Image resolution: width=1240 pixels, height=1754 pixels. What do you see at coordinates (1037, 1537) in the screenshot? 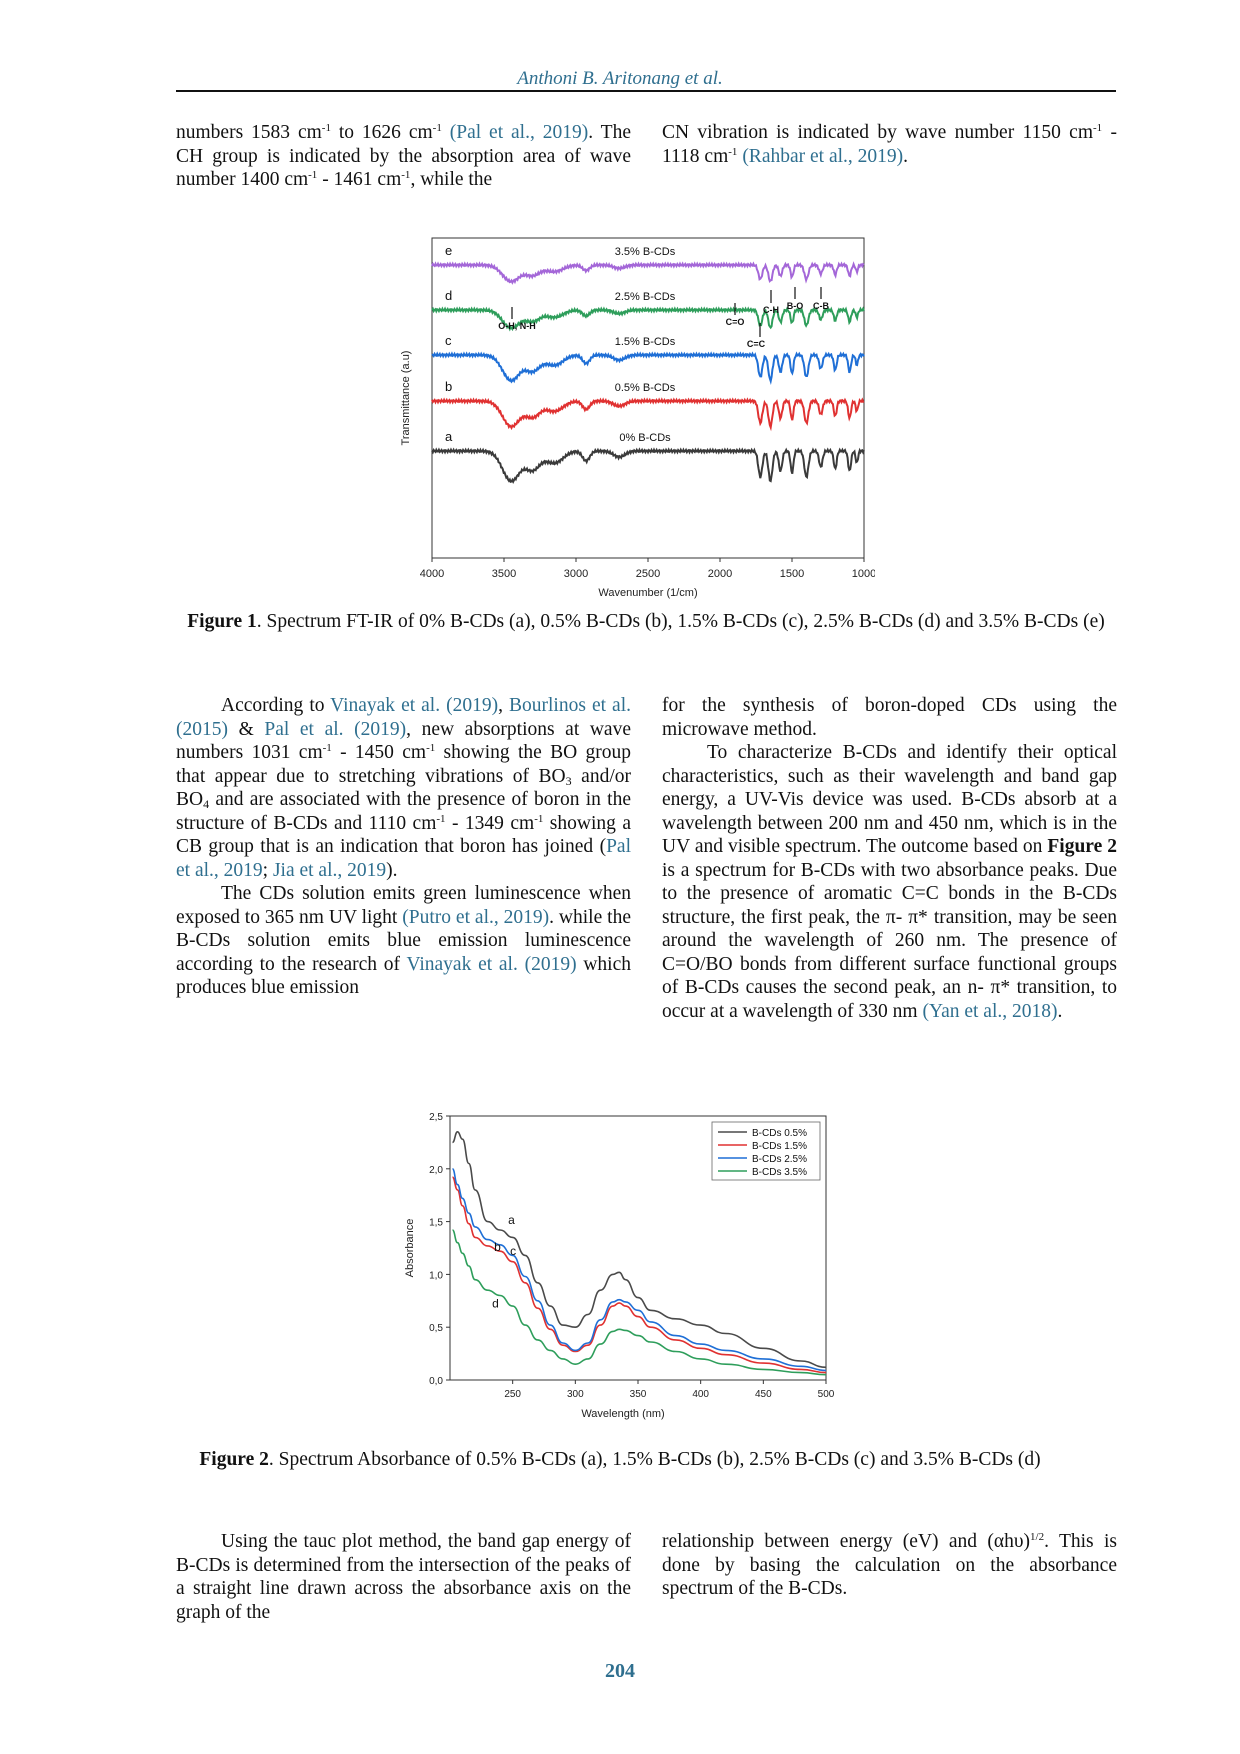
I see `superscript: 1/2` at bounding box center [1037, 1537].